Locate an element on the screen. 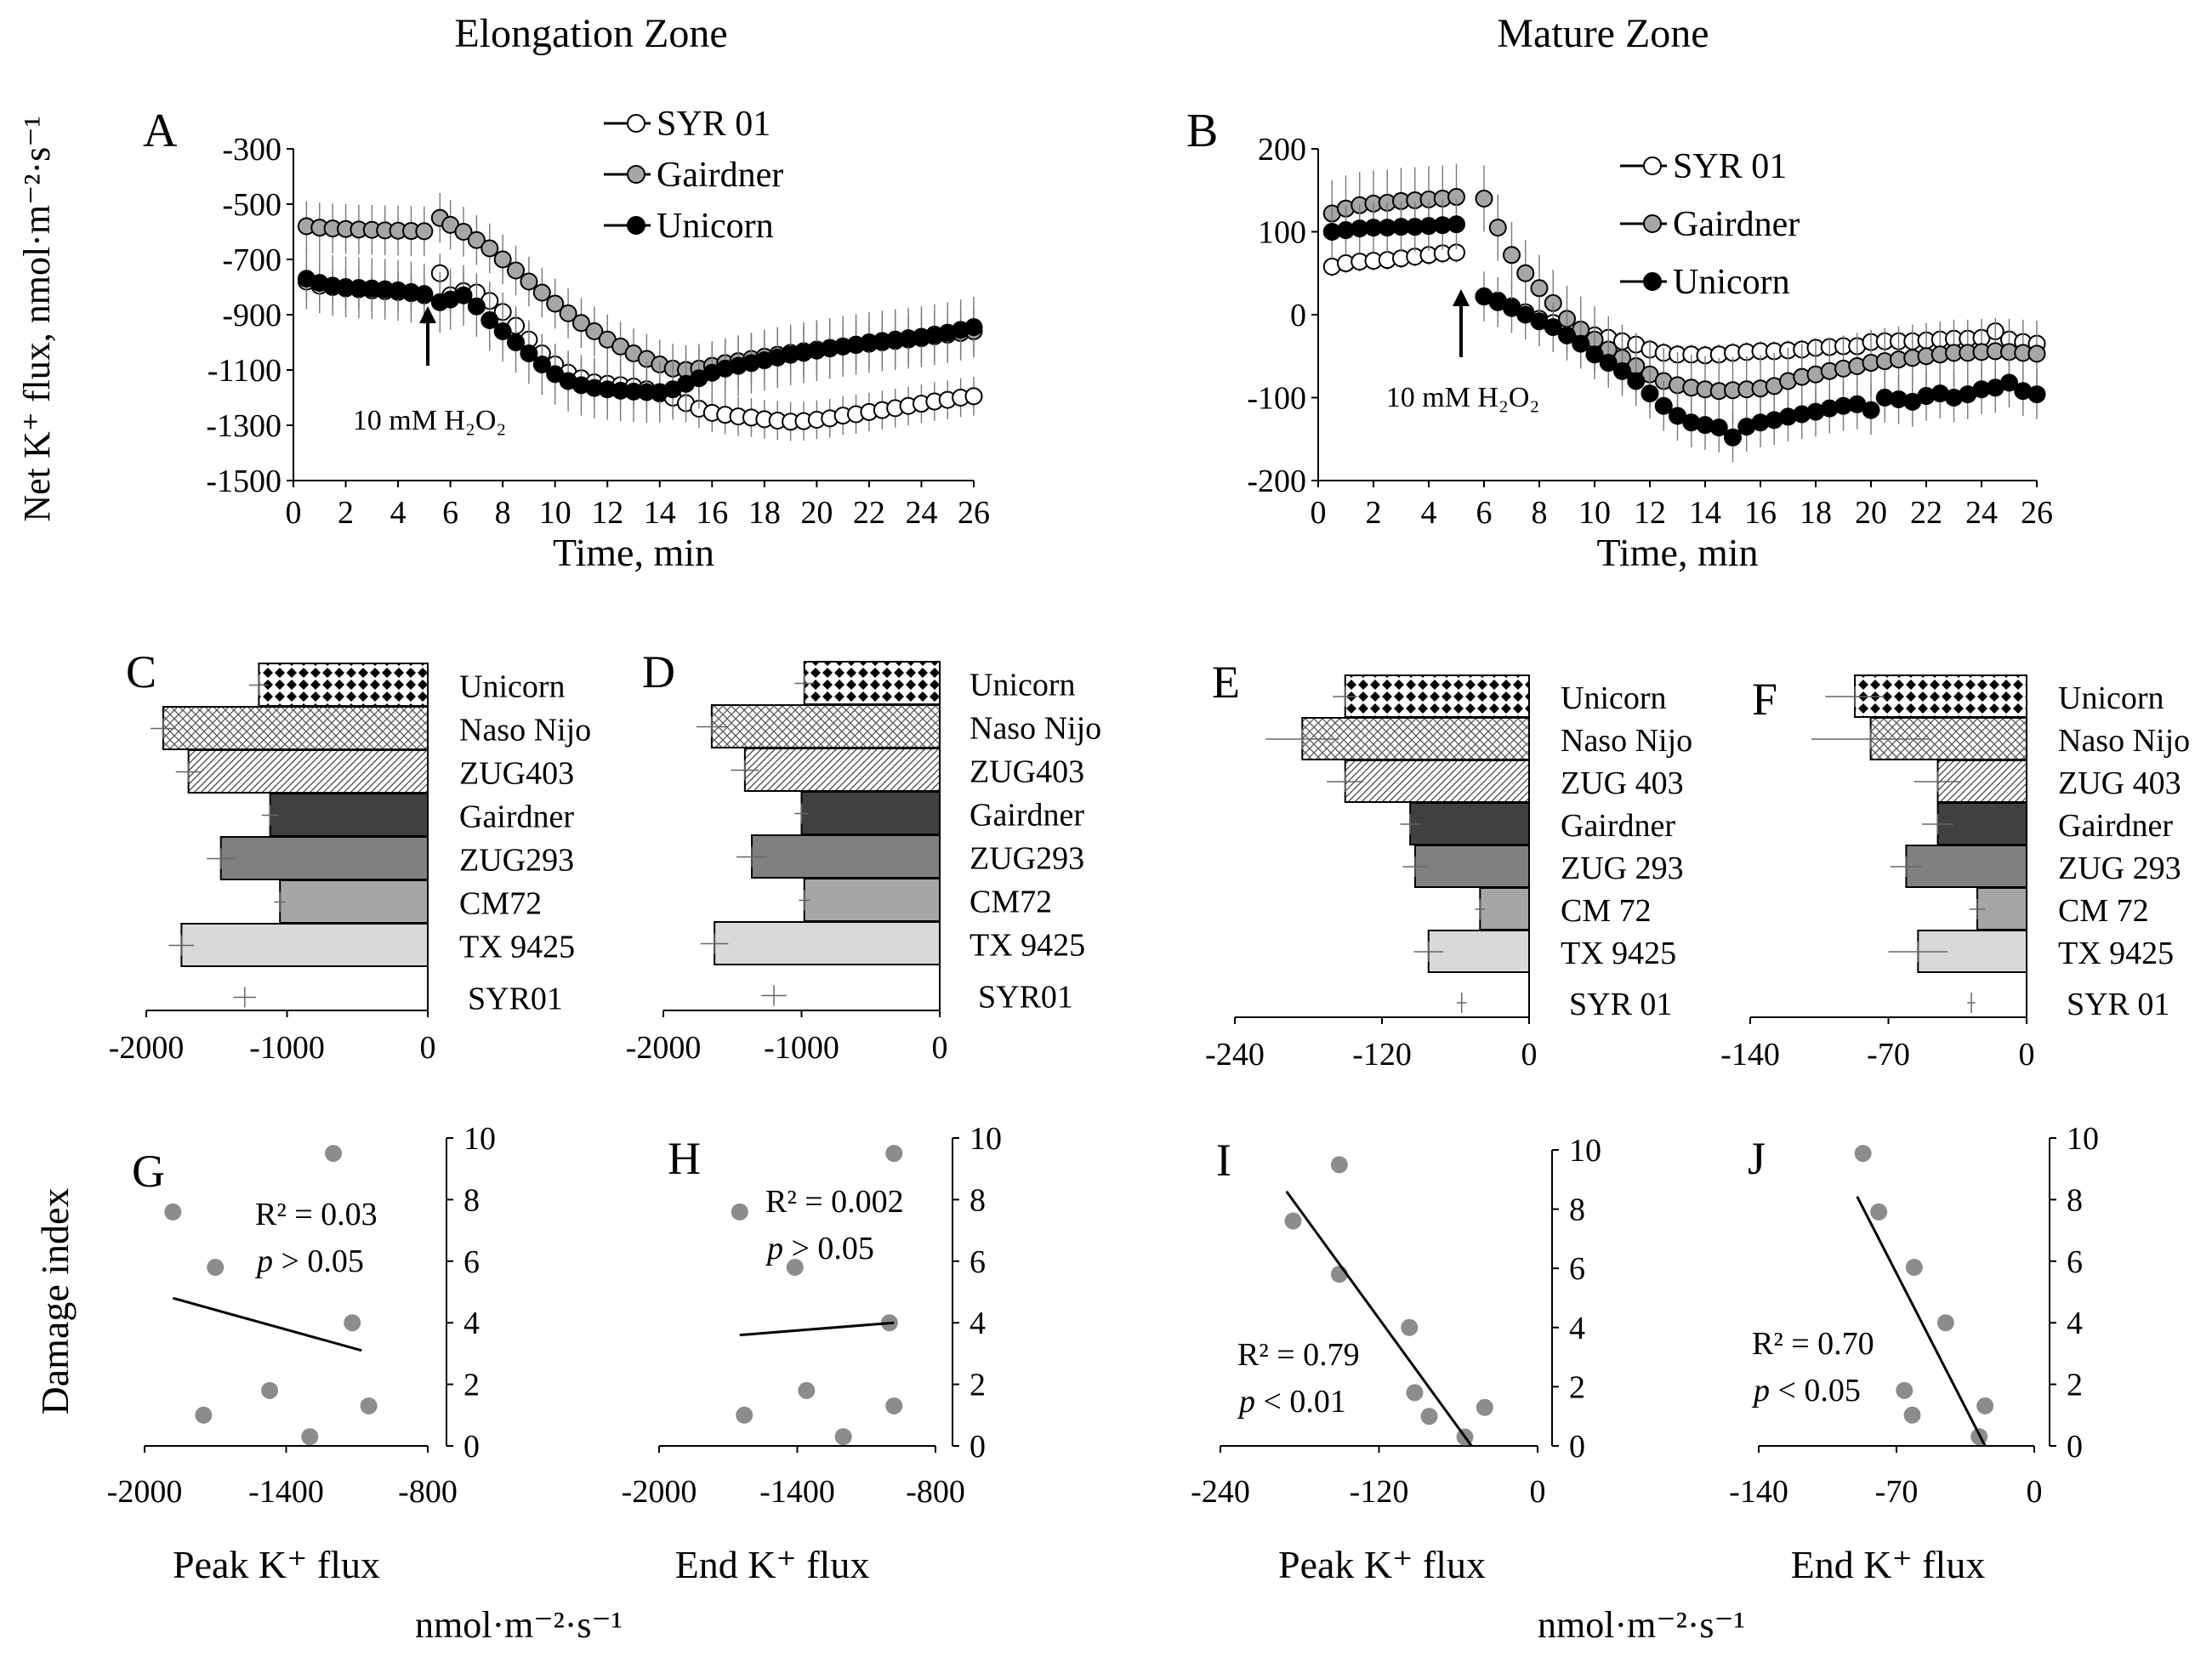 The height and width of the screenshot is (1656, 2212). x-tick-label: 22 is located at coordinates (1926, 513).